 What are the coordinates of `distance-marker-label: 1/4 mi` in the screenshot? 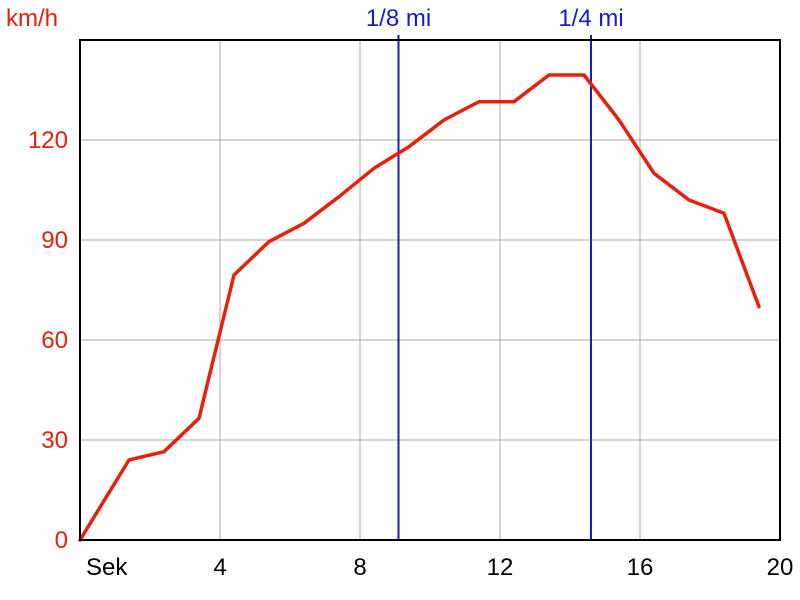 It's located at (590, 18).